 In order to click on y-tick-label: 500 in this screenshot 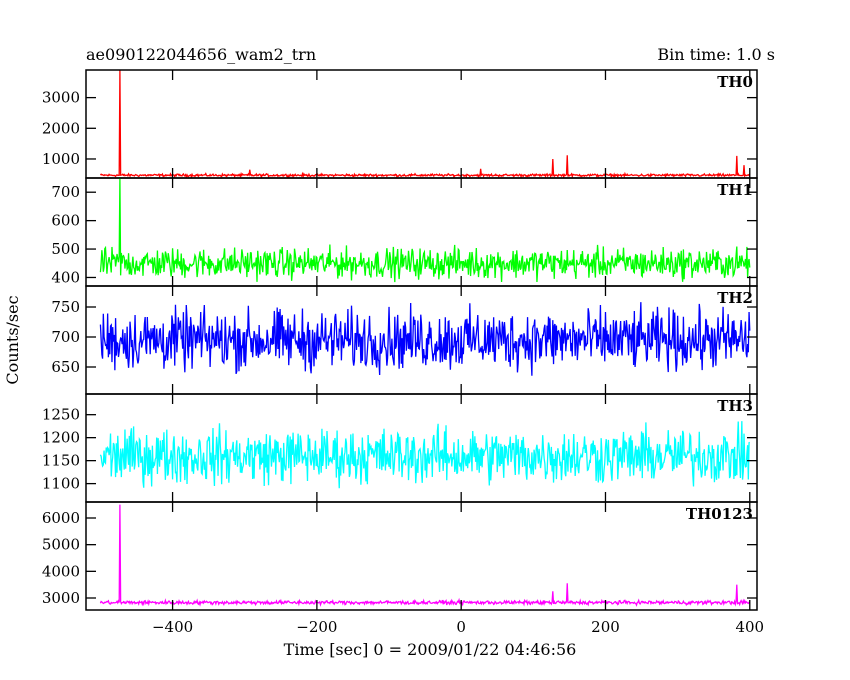, I will do `click(65, 249)`.